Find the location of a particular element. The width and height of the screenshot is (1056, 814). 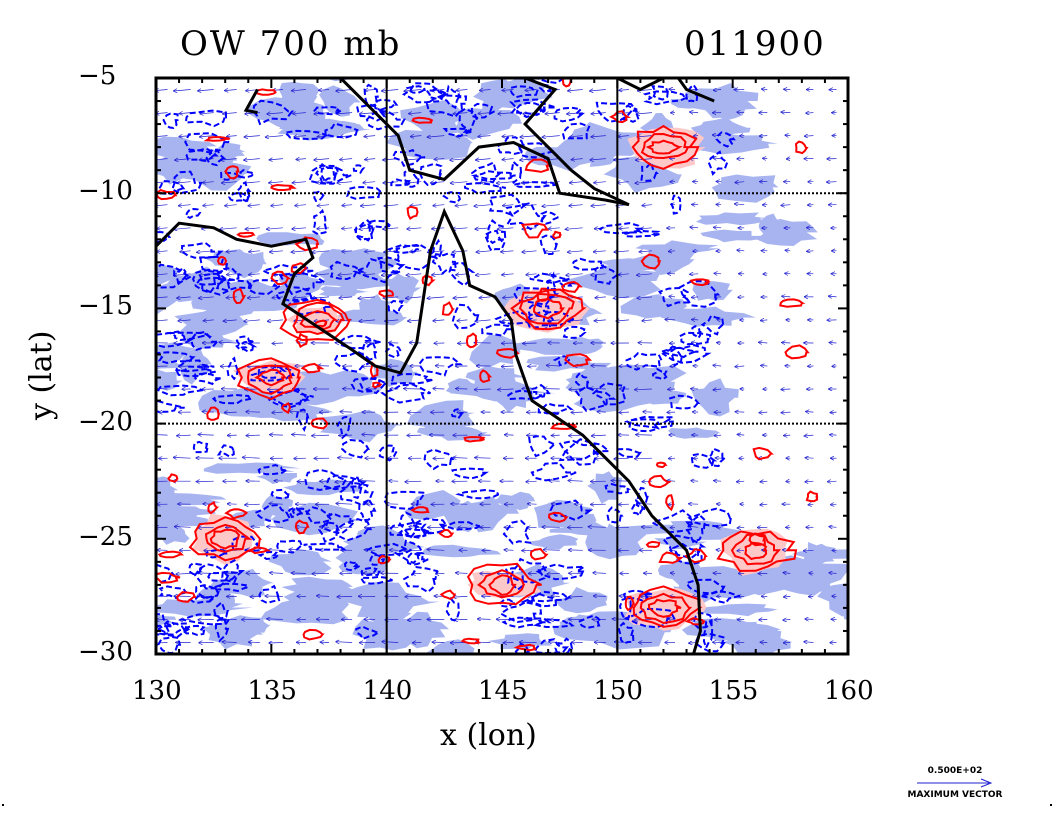

x-tick-label: 150 is located at coordinates (618, 691).